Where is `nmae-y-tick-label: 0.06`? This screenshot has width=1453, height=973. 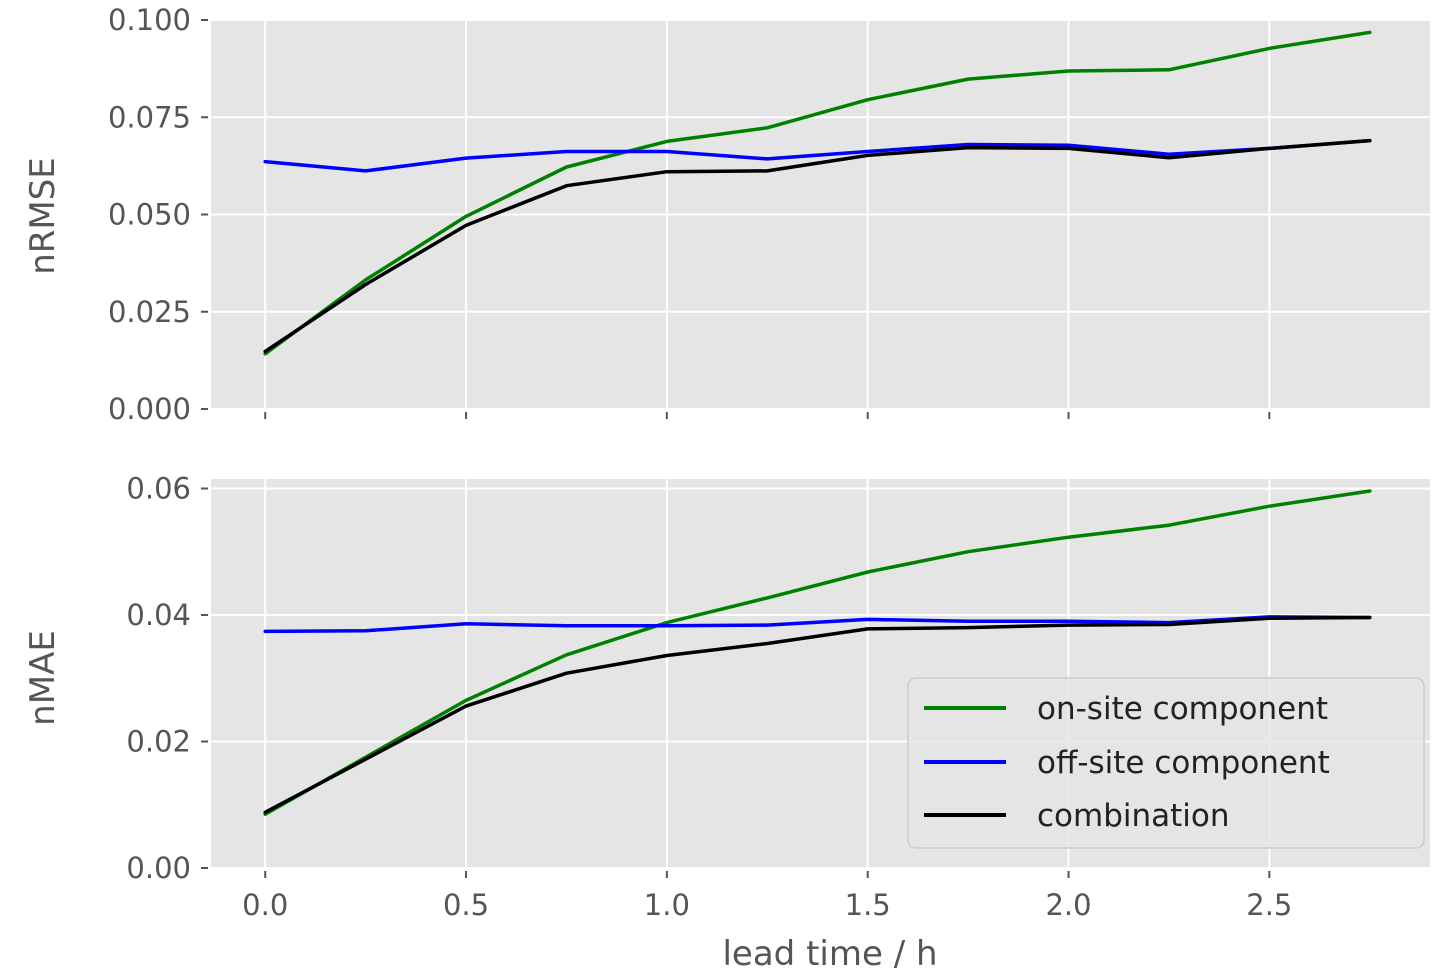 nmae-y-tick-label: 0.06 is located at coordinates (158, 488).